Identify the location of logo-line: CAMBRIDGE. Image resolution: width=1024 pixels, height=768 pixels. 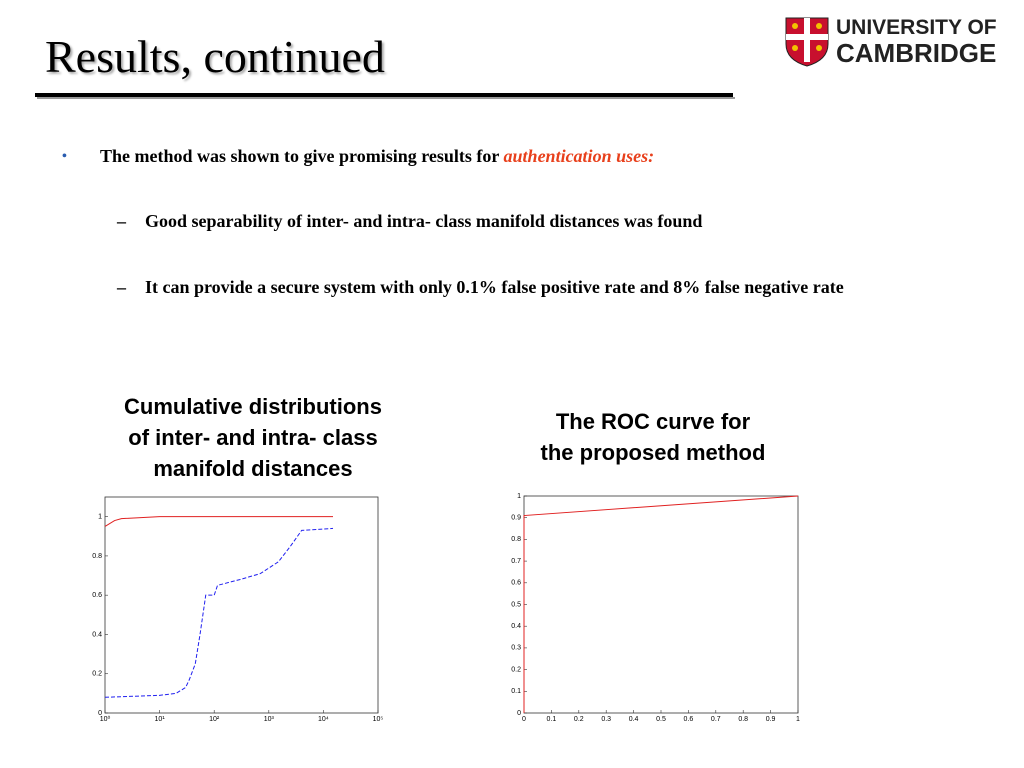
(916, 53).